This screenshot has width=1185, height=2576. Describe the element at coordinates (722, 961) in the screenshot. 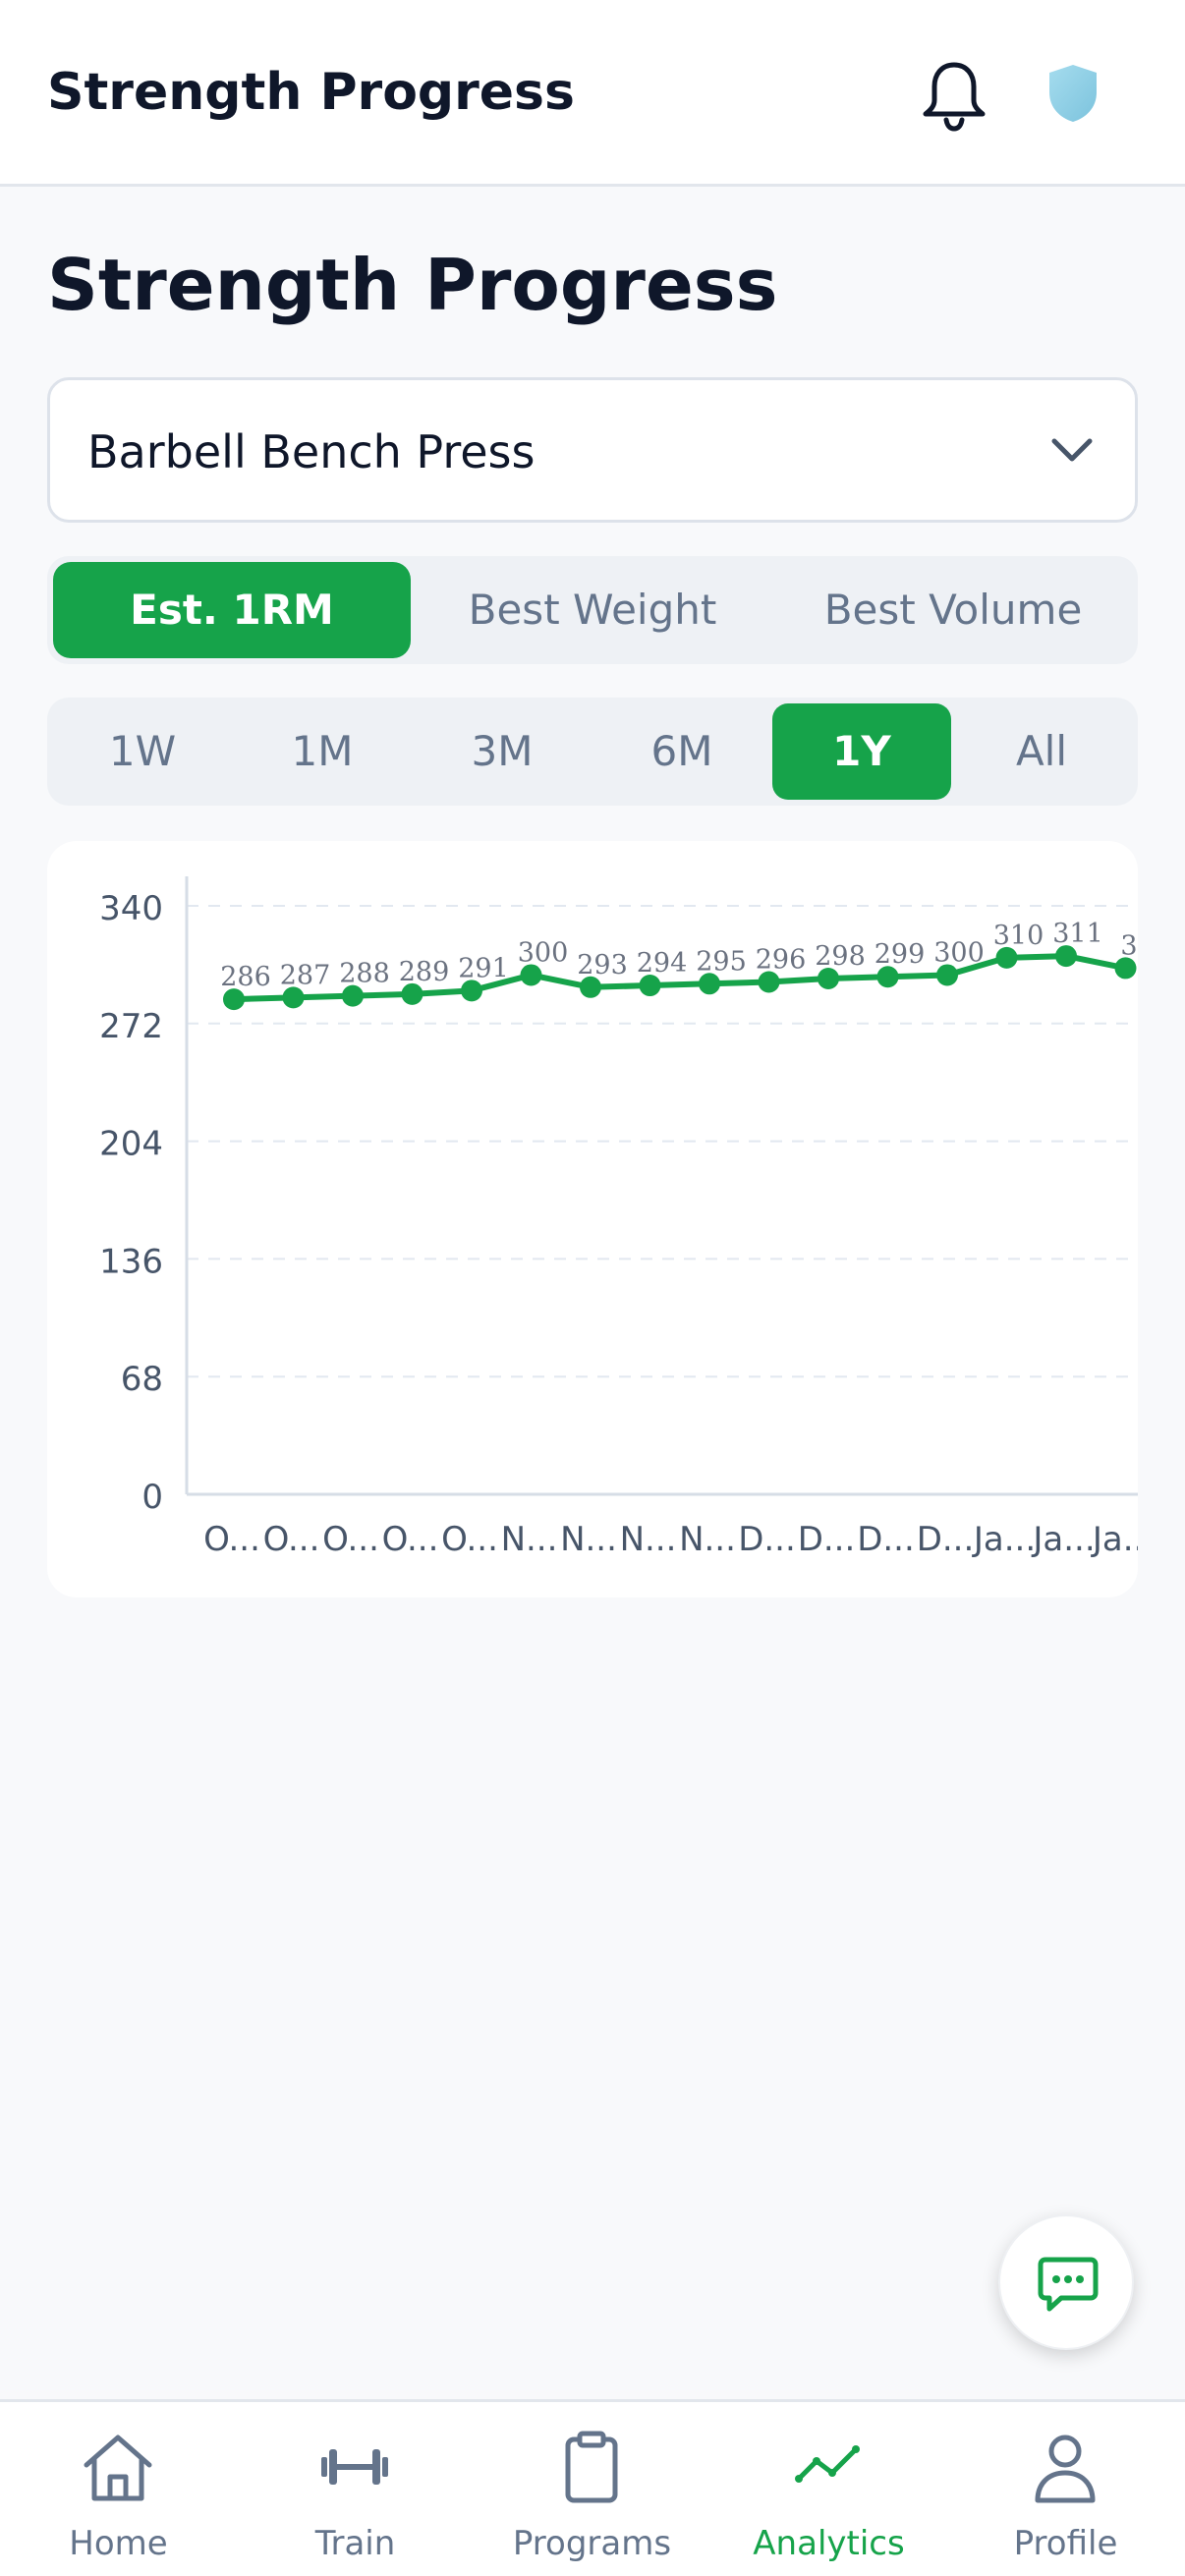

I see `data-label: 295` at that location.